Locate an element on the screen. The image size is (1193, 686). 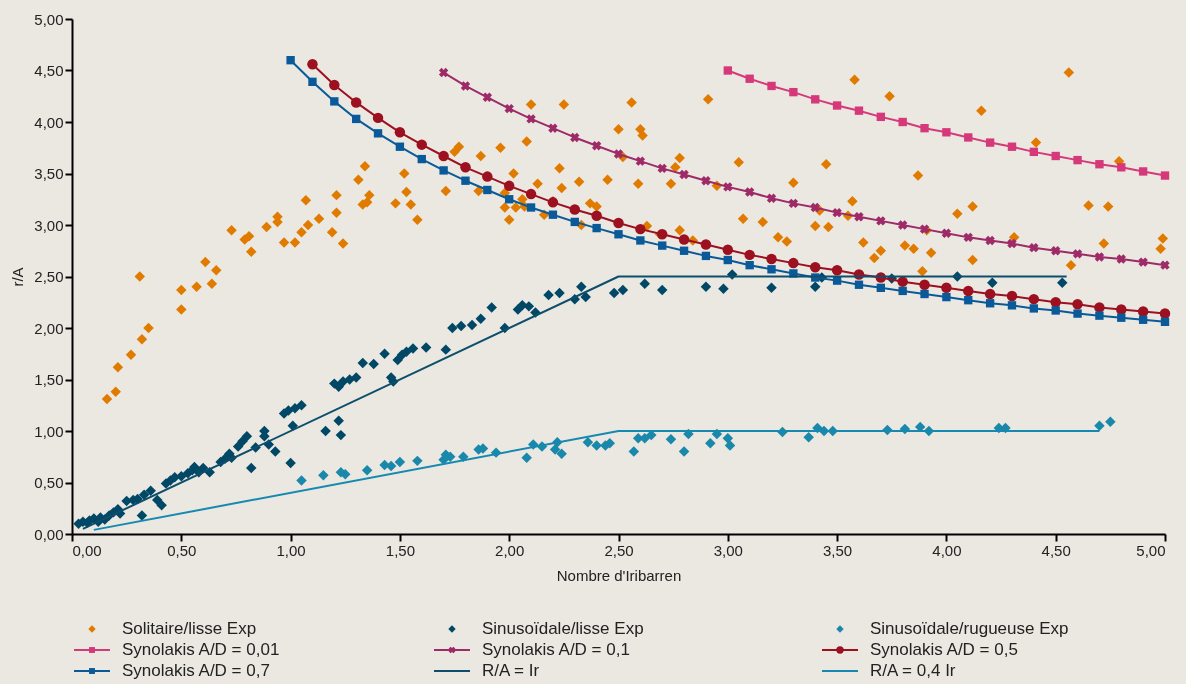
legend-label: R/A = 0,4 Ir is located at coordinates (913, 670).